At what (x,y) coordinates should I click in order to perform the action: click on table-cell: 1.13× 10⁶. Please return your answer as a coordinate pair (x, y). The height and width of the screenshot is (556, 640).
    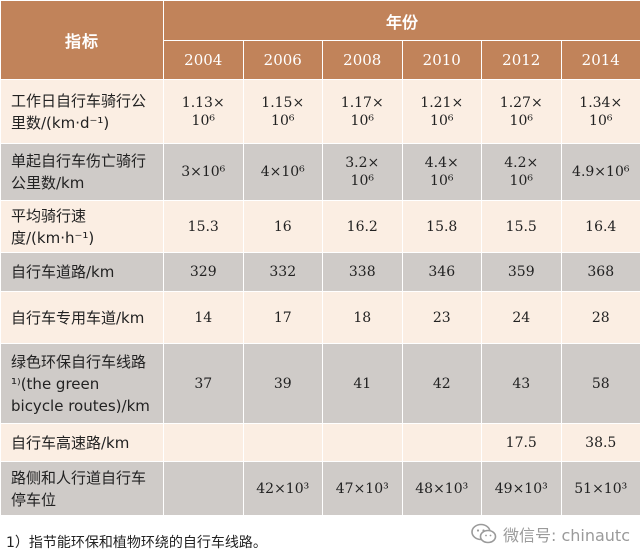
    Looking at the image, I should click on (203, 111).